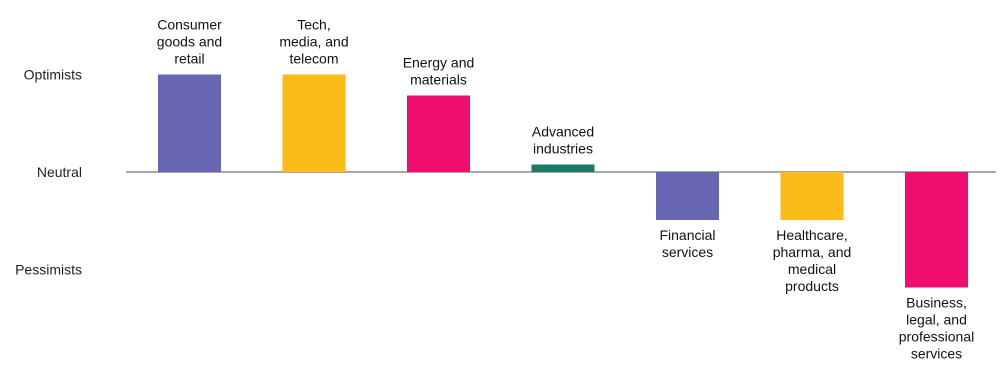 Image resolution: width=1001 pixels, height=377 pixels. I want to click on category-label-line: Consumer, so click(189, 25).